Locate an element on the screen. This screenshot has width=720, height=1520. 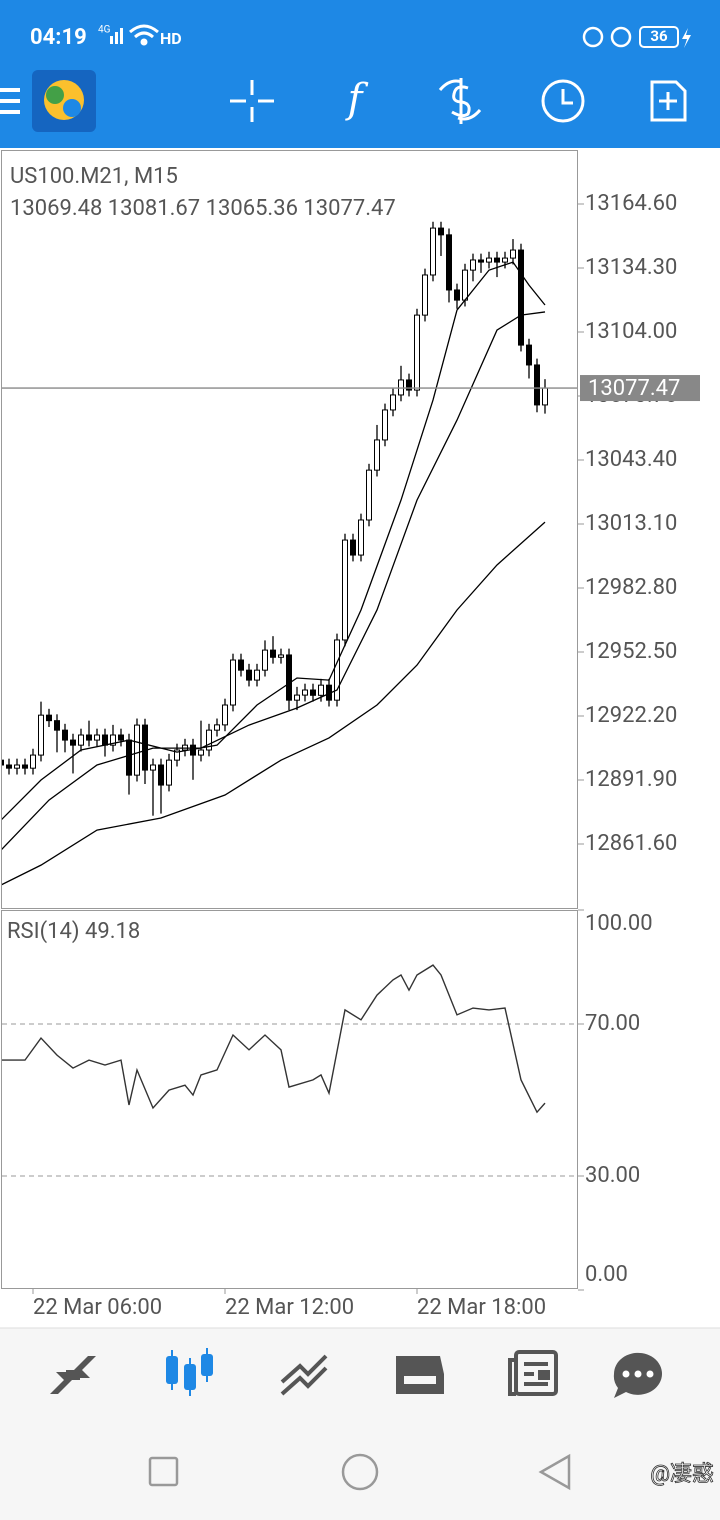
back-button is located at coordinates (554, 1472).